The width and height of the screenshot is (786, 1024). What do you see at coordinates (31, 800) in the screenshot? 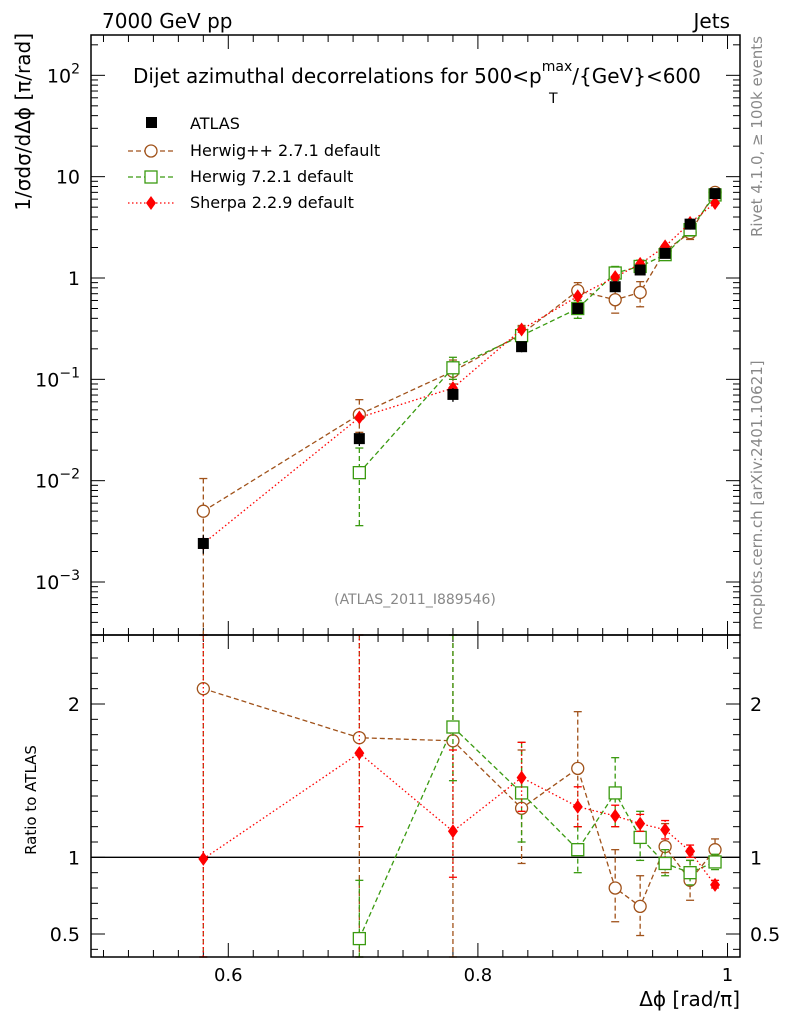
I see `ratio-y-axis-label: Ratio to ATLAS` at bounding box center [31, 800].